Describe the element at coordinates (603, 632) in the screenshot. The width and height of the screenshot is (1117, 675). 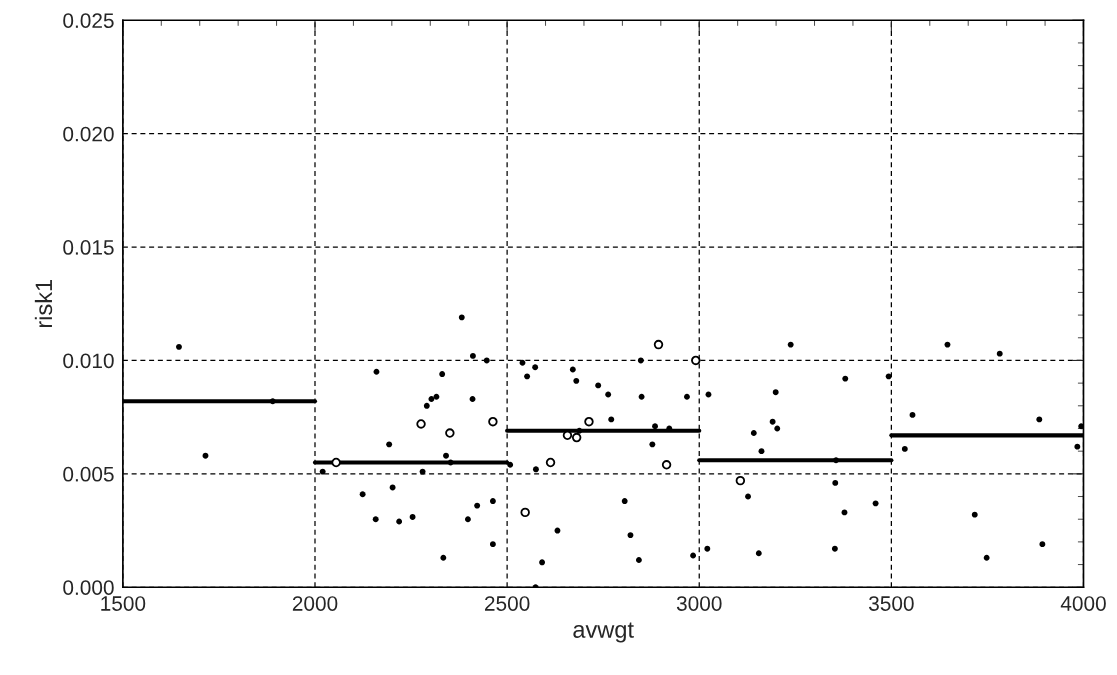
I see `x-axis-title: avwgt` at that location.